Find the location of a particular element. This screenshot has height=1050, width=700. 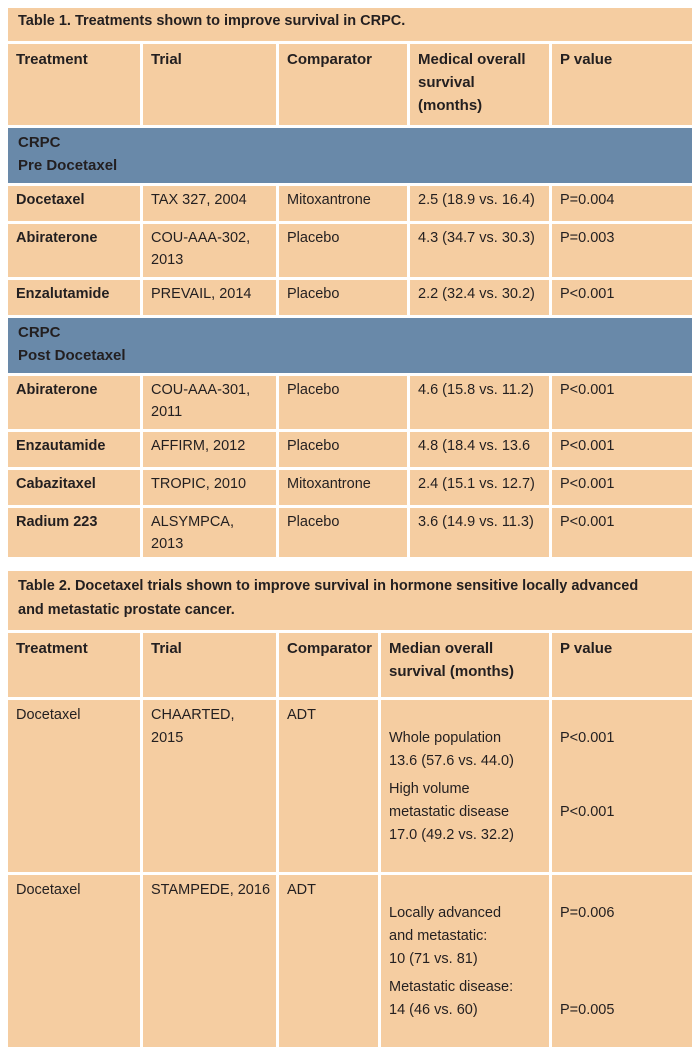

pvalue-1: P<0.001 is located at coordinates (587, 738).